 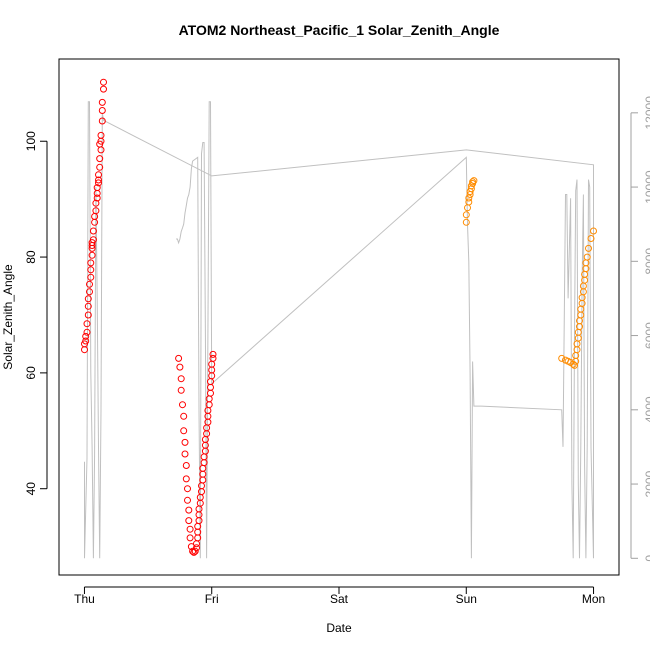 What do you see at coordinates (646, 261) in the screenshot?
I see `right-tick-label: 8000` at bounding box center [646, 261].